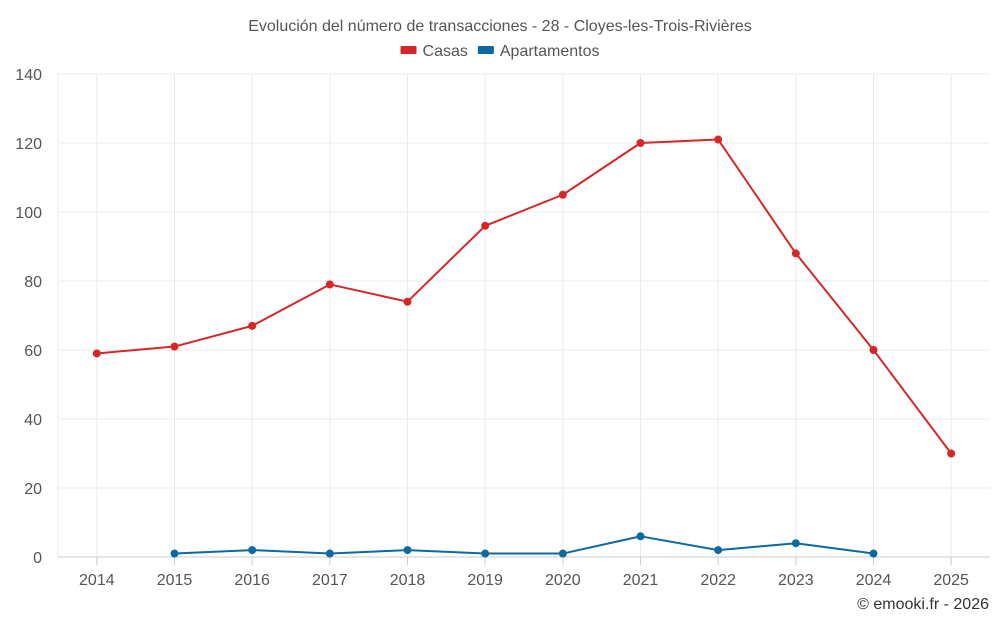 Image resolution: width=1000 pixels, height=625 pixels. What do you see at coordinates (563, 580) in the screenshot?
I see `x-tick-label: 2020` at bounding box center [563, 580].